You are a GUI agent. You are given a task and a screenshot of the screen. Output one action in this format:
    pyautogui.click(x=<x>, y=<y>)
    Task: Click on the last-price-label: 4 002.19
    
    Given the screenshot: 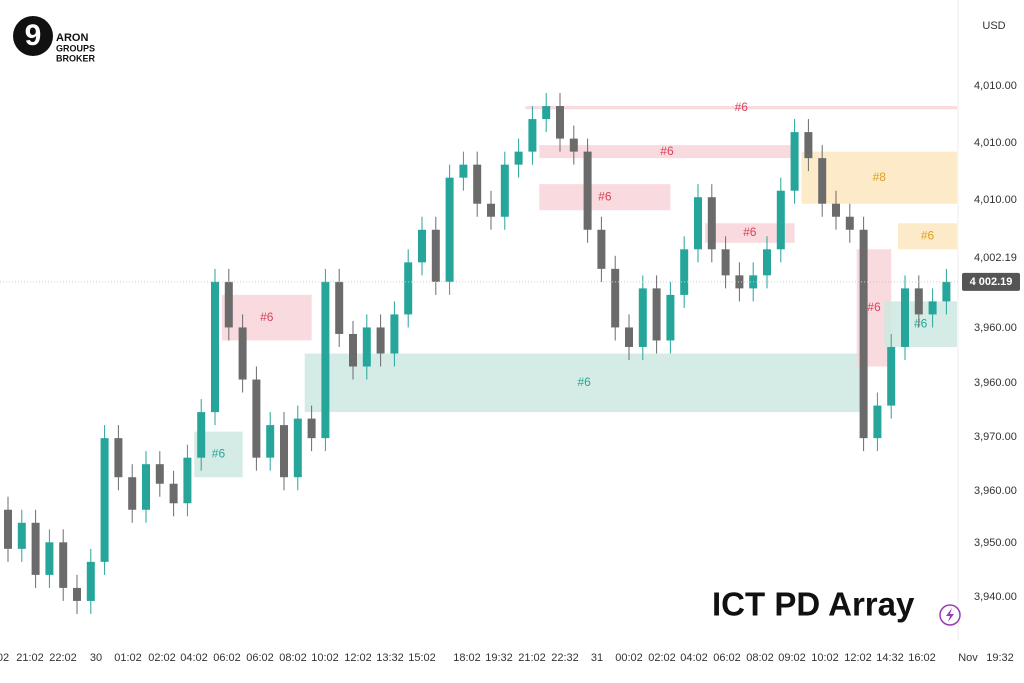 What is the action you would take?
    pyautogui.click(x=991, y=282)
    